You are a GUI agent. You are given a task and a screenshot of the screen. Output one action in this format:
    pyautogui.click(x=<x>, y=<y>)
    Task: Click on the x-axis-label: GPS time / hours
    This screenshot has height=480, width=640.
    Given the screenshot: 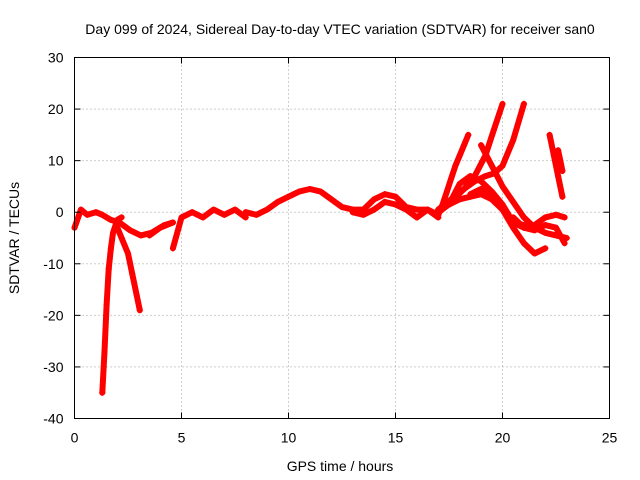 What is the action you would take?
    pyautogui.click(x=340, y=466)
    